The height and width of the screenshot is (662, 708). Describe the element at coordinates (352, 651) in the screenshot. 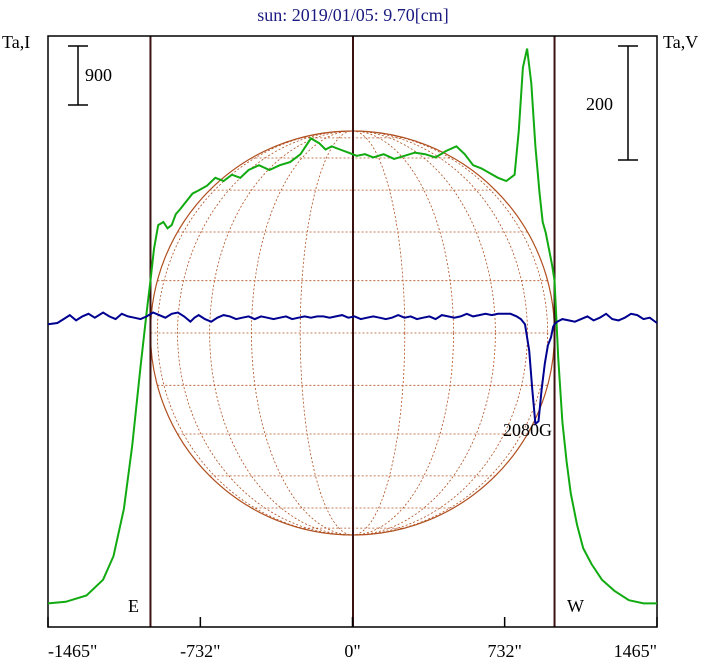

I see `x-tick-label: 0"` at that location.